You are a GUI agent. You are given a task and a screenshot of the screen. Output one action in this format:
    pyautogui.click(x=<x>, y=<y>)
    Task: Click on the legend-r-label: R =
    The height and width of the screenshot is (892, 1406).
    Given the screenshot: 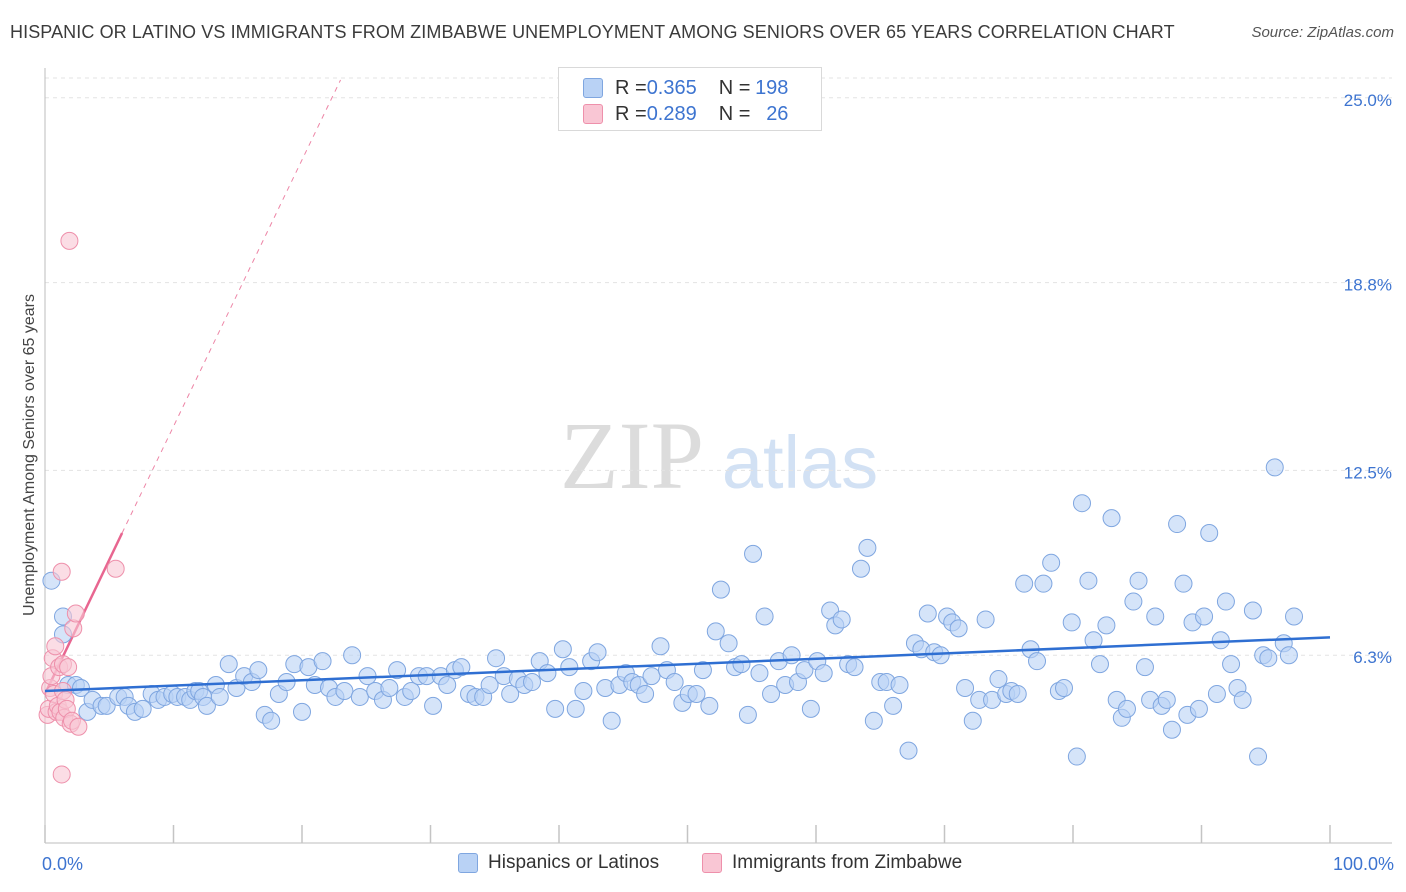 What is the action you would take?
    pyautogui.click(x=631, y=87)
    